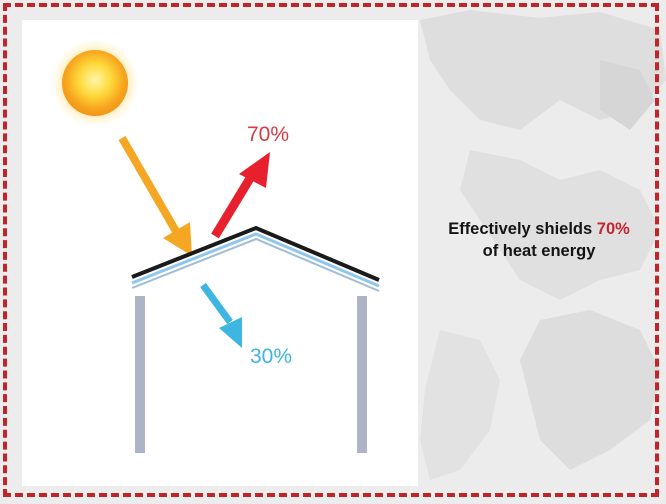  Describe the element at coordinates (221, 315) in the screenshot. I see `absorbed-heat-arrow` at that location.